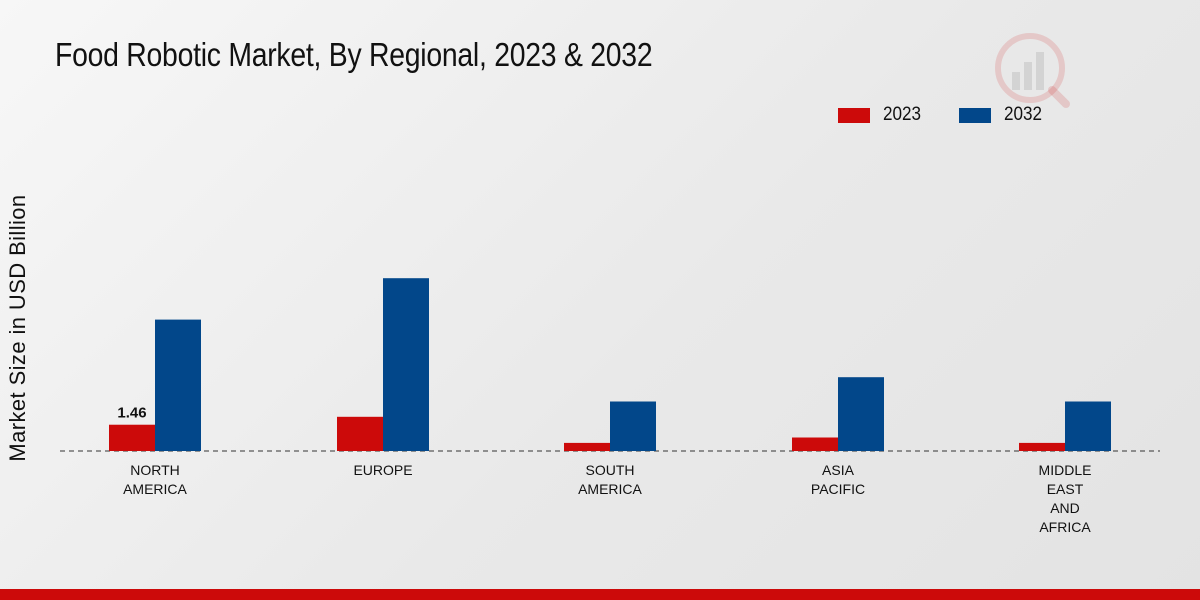  What do you see at coordinates (131, 413) in the screenshot?
I see `data-label-0: 1.46` at bounding box center [131, 413].